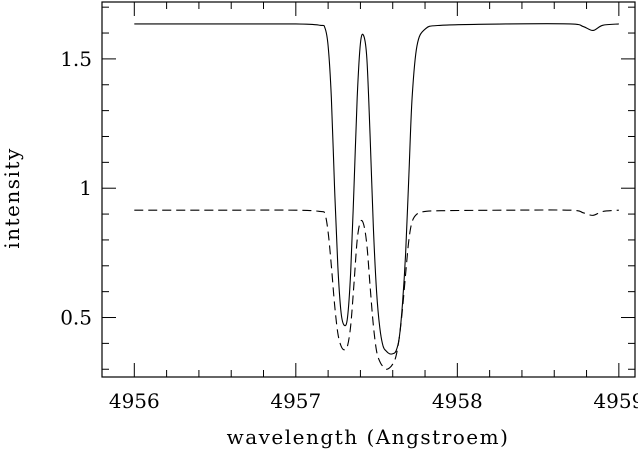  Describe the element at coordinates (76, 59) in the screenshot. I see `y-tick-label: 1.5` at that location.